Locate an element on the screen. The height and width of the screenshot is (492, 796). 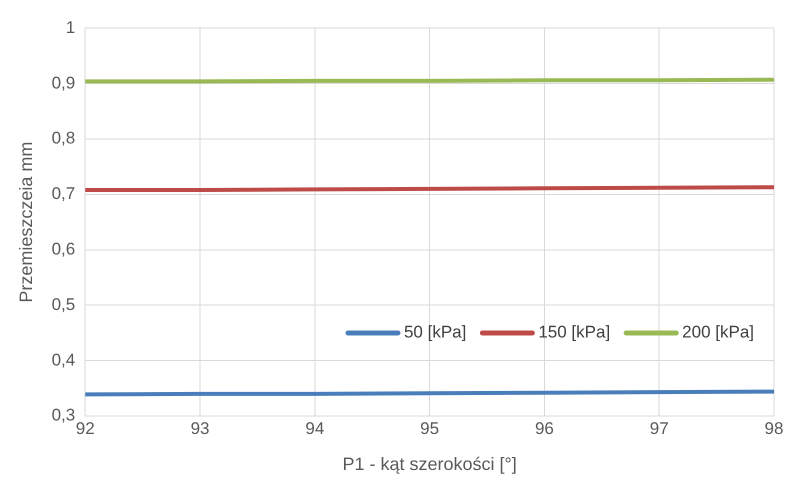
legend-label: 150 [kPa] is located at coordinates (574, 332).